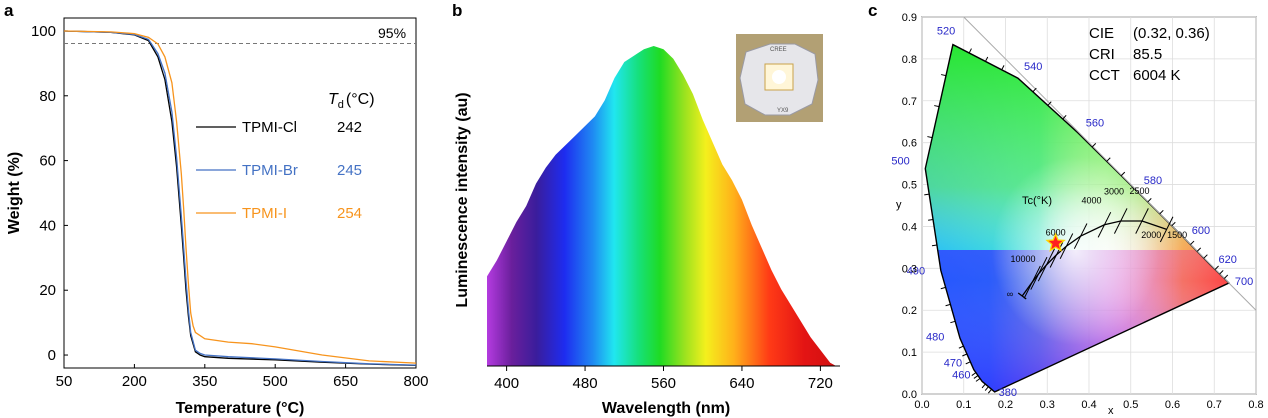 Image resolution: width=1268 pixels, height=418 pixels. What do you see at coordinates (909, 144) in the screenshot?
I see `y-tick-label-c-6: 0.6` at bounding box center [909, 144].